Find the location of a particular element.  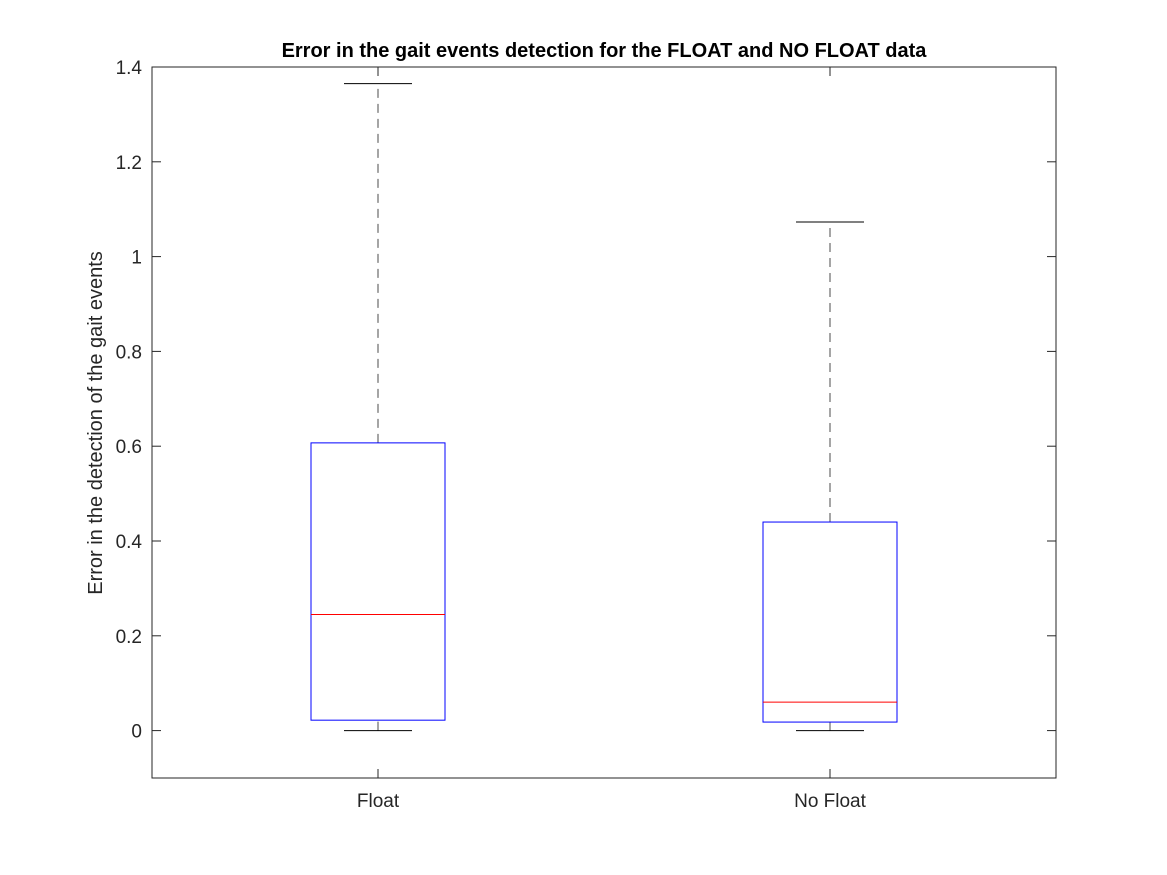

box-no-float is located at coordinates (830, 476).